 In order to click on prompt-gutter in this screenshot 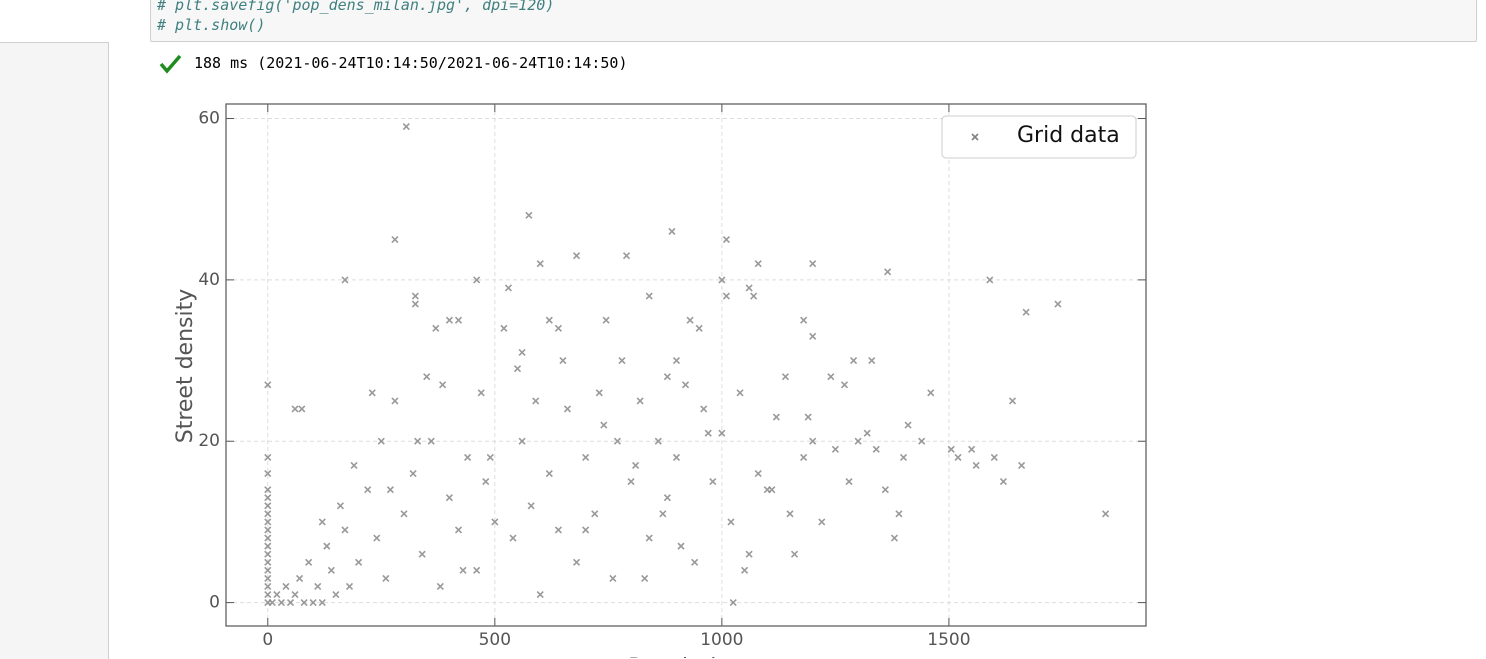, I will do `click(54, 350)`.